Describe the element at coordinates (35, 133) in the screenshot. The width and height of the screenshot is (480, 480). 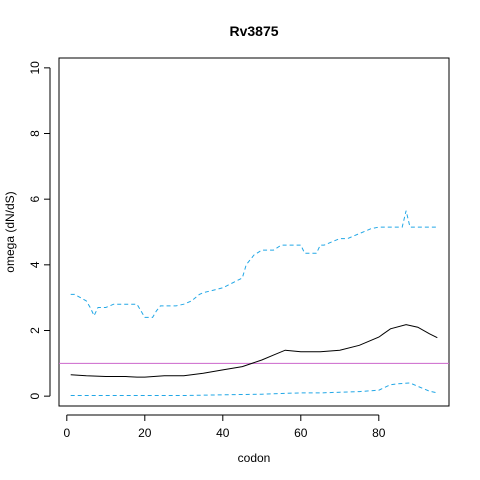
I see `y-tick-label: 8` at that location.